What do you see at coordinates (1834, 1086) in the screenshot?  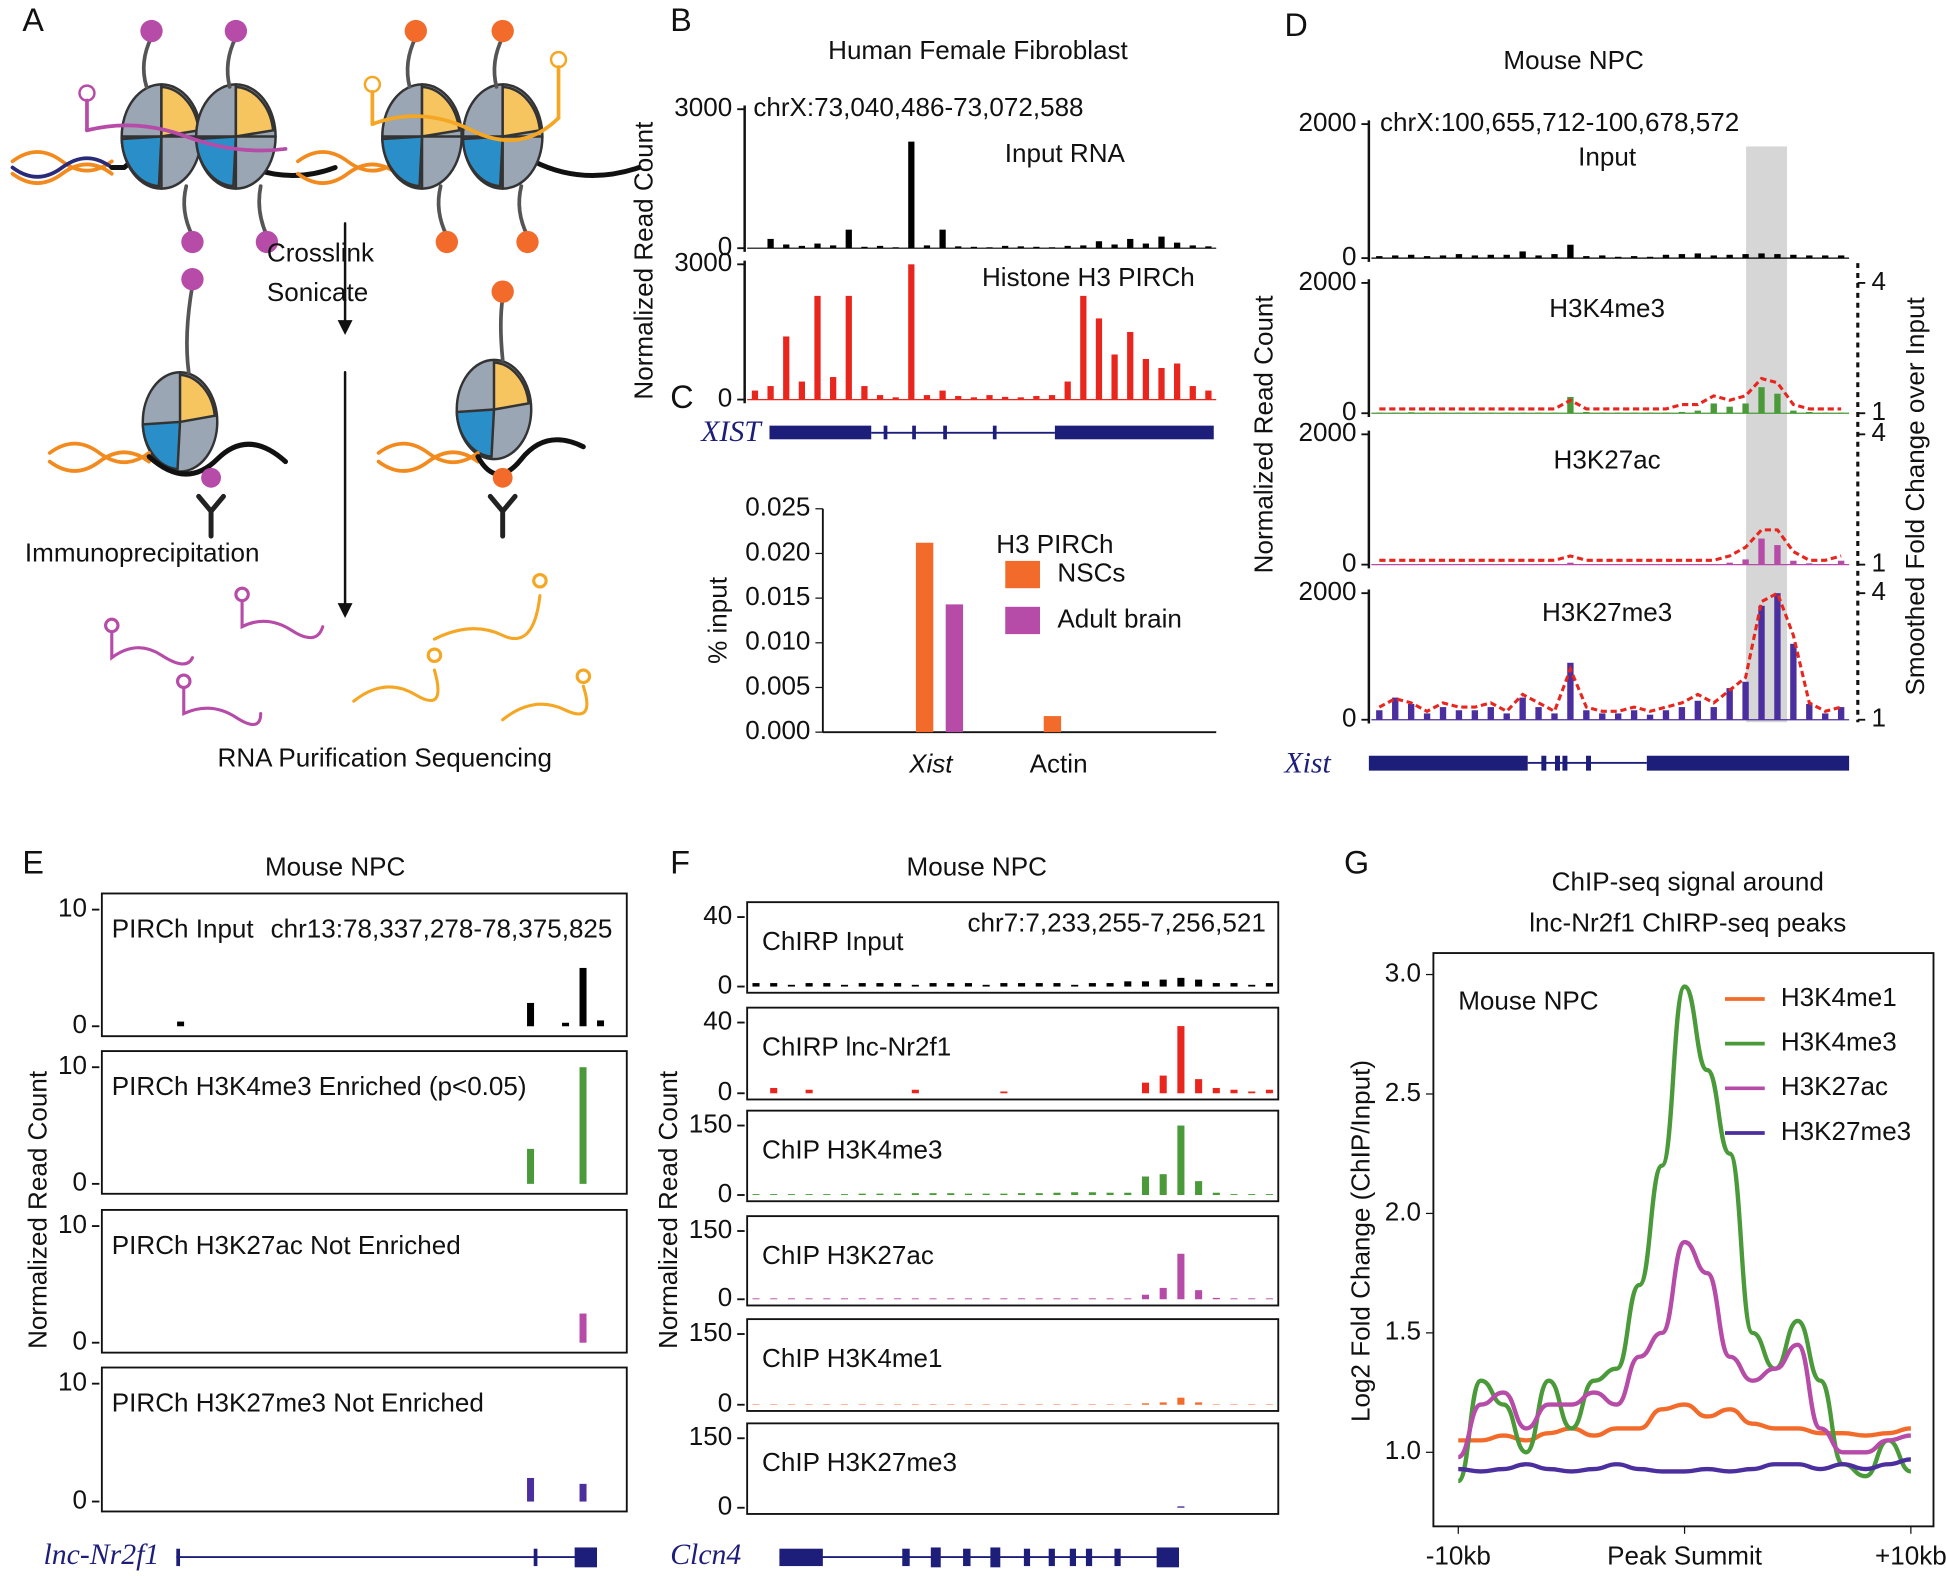 I see `legend-label: H3K27ac` at bounding box center [1834, 1086].